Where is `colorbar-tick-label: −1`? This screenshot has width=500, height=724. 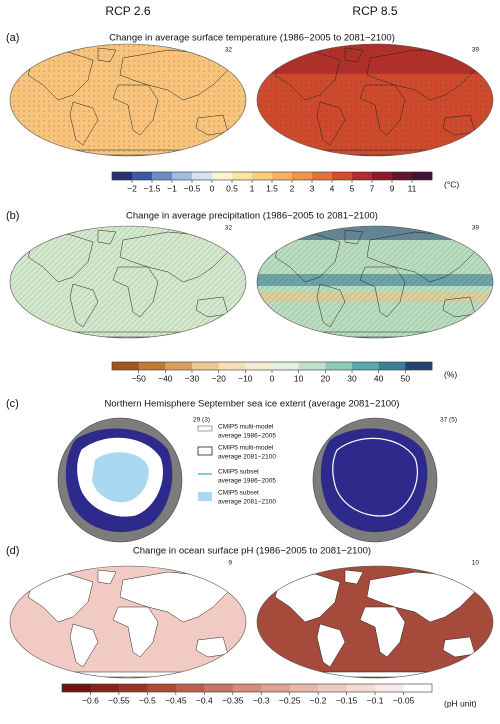 colorbar-tick-label: −1 is located at coordinates (172, 188).